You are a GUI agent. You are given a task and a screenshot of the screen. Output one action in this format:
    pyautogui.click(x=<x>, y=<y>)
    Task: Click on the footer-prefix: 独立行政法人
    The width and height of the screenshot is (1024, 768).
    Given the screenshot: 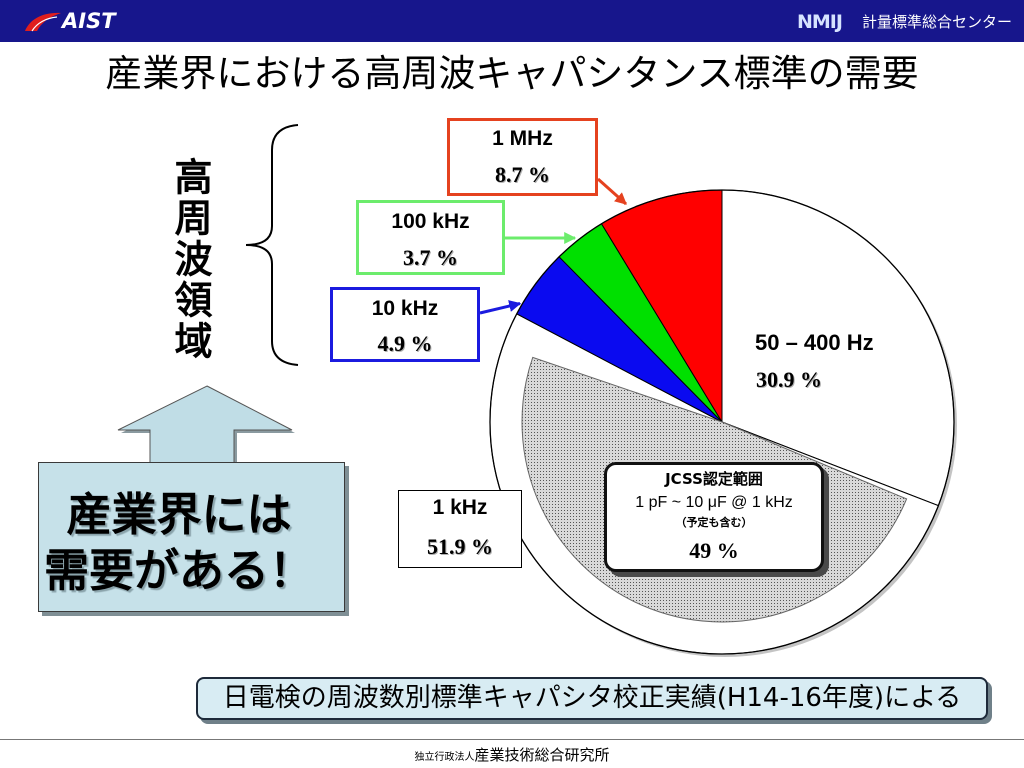 What is the action you would take?
    pyautogui.click(x=444, y=757)
    